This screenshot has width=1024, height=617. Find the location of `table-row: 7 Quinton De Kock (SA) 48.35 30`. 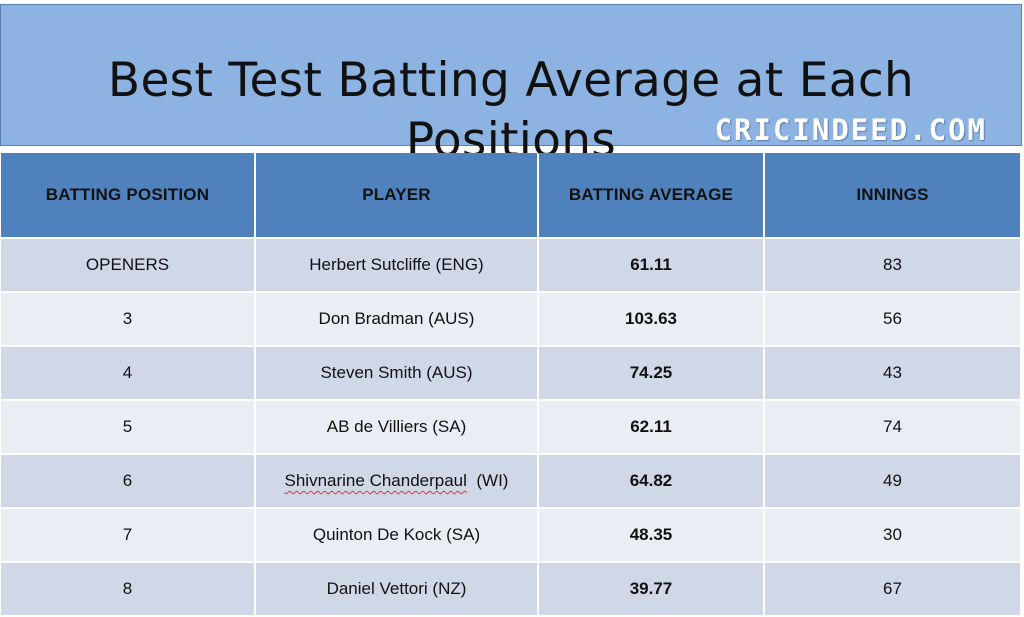

table-row: 7 Quinton De Kock (SA) 48.35 30 is located at coordinates (510, 535).